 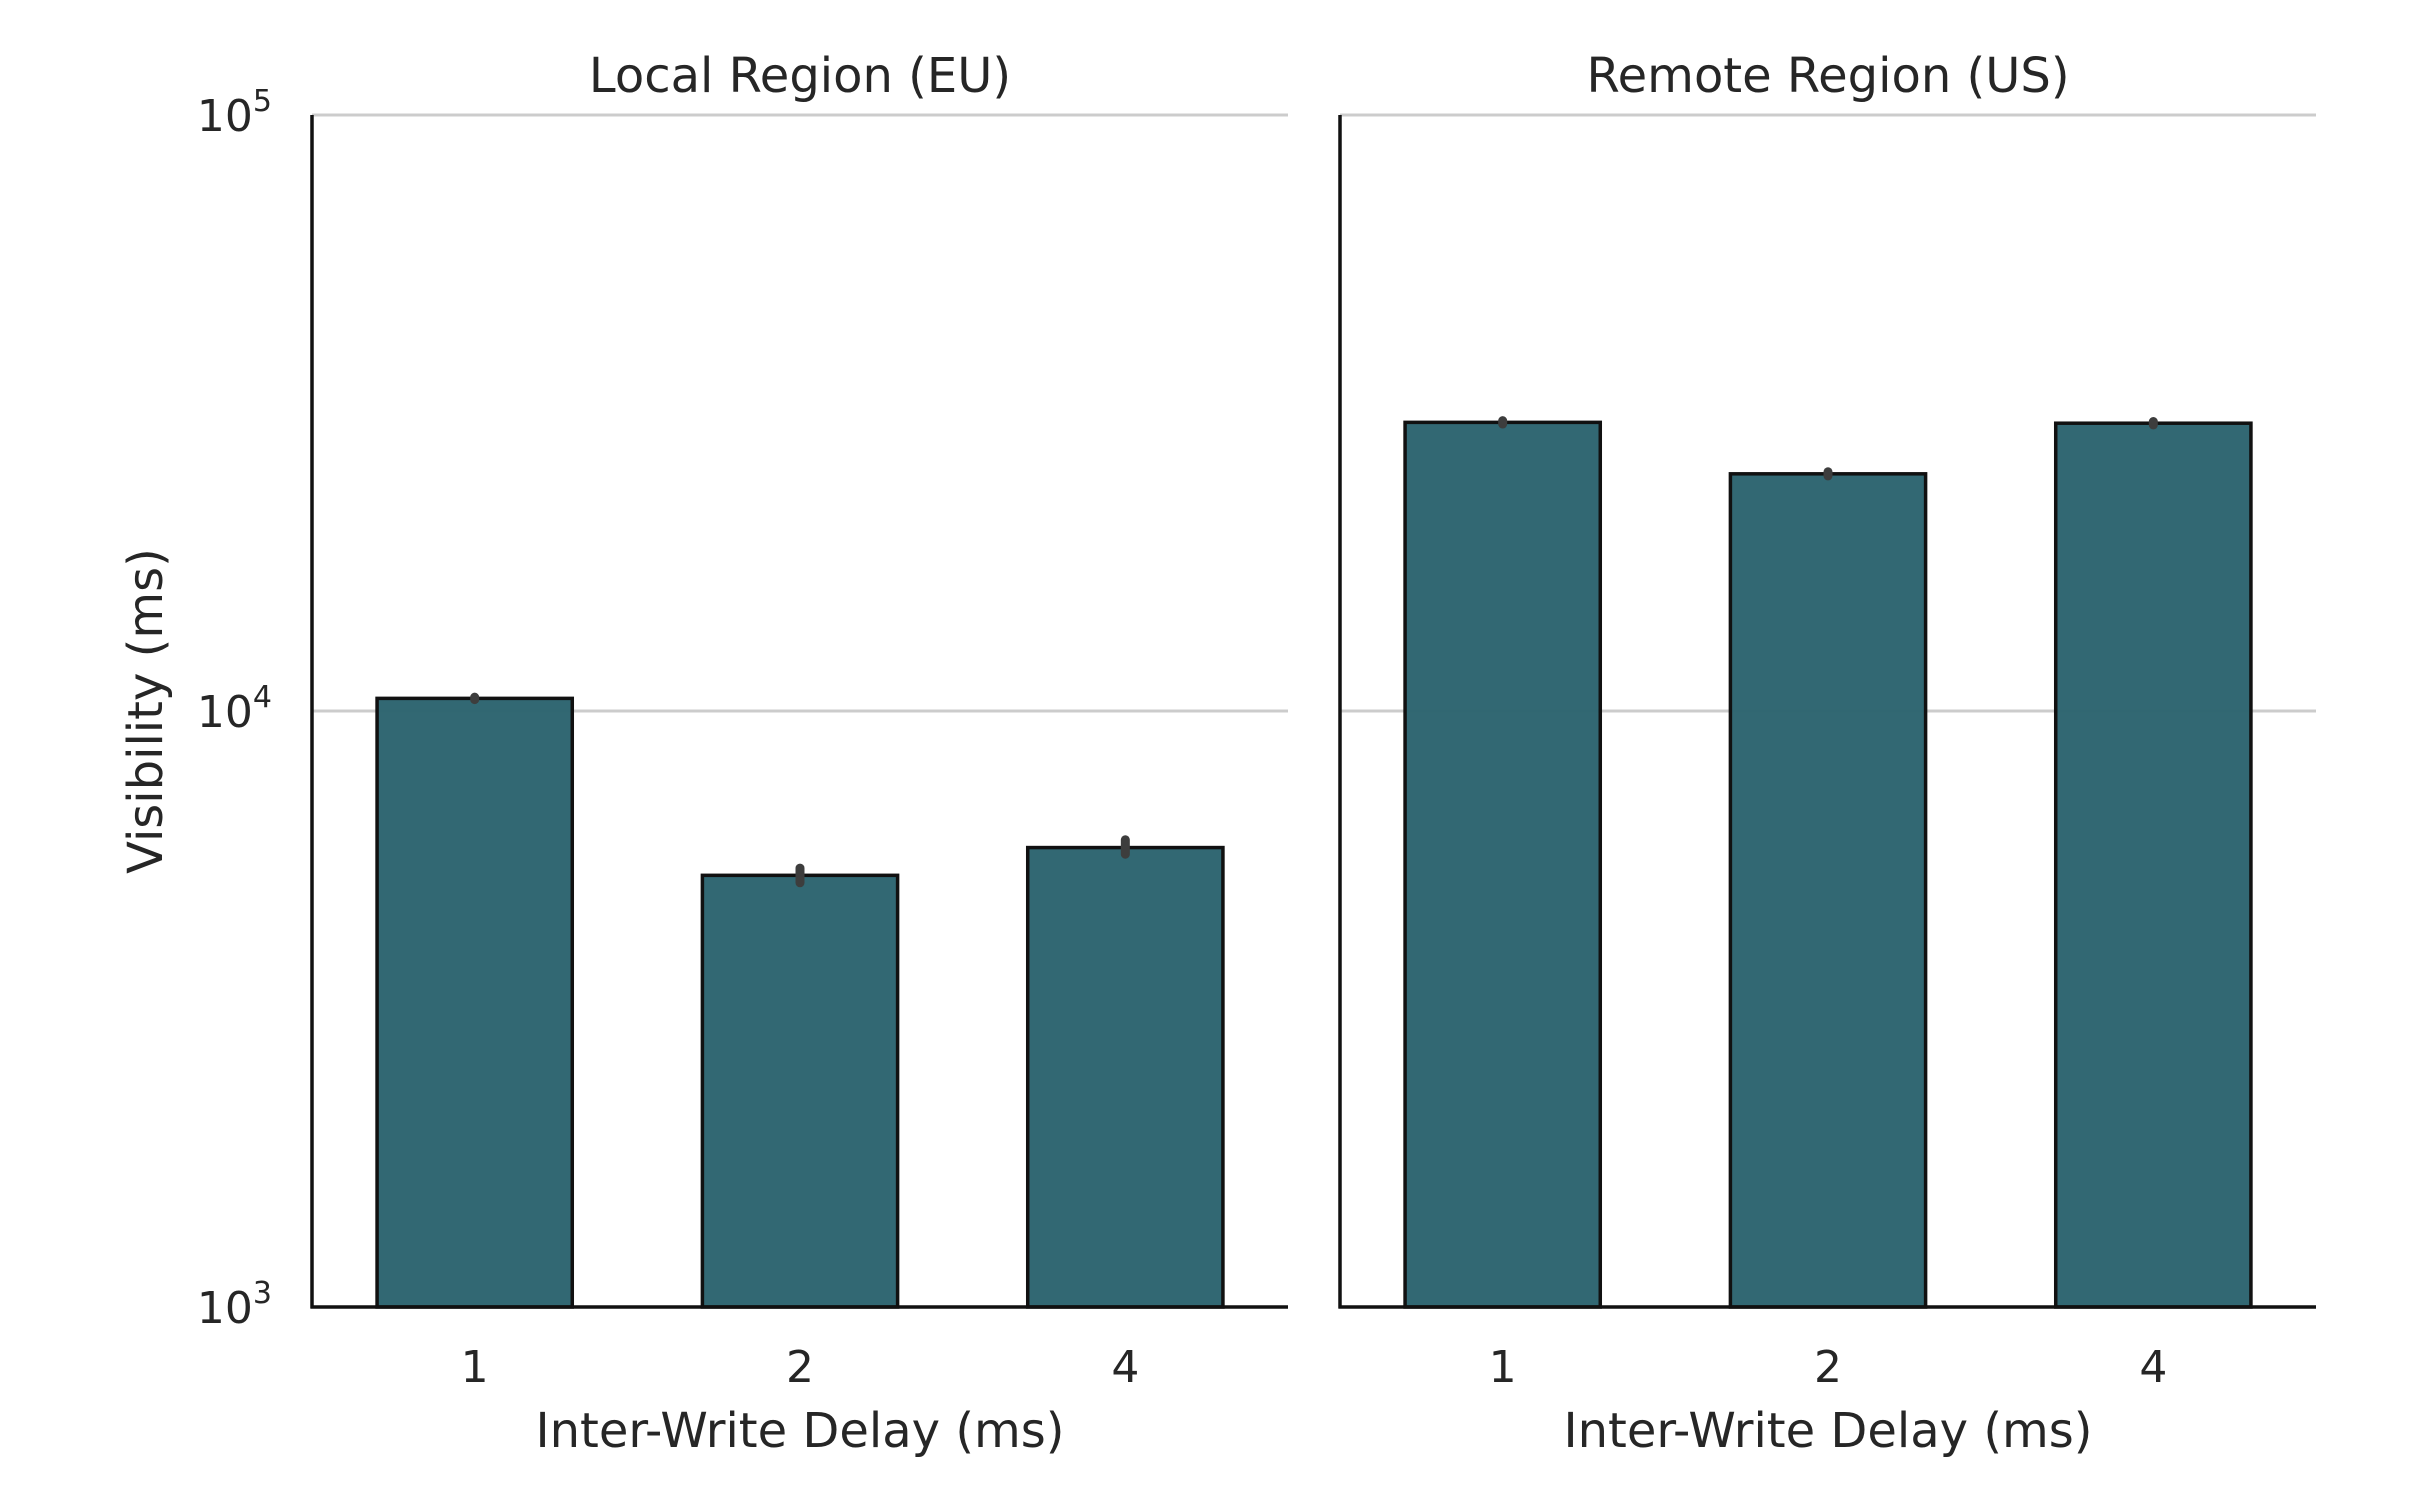 What do you see at coordinates (800, 76) in the screenshot?
I see `panel-title: Local Region (EU)` at bounding box center [800, 76].